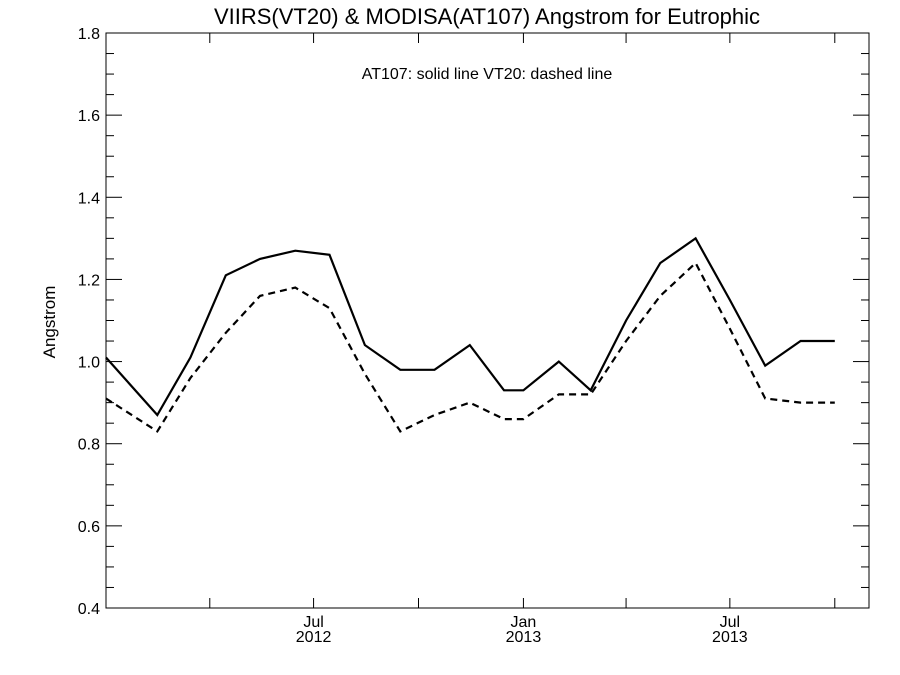 The width and height of the screenshot is (900, 675). What do you see at coordinates (49, 322) in the screenshot?
I see `y-axis-label: Angstrom` at bounding box center [49, 322].